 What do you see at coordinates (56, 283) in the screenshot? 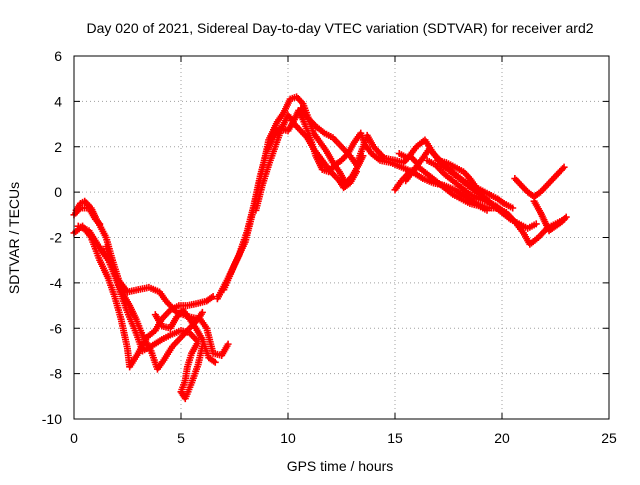
I see `y-tick-label: -4` at bounding box center [56, 283].